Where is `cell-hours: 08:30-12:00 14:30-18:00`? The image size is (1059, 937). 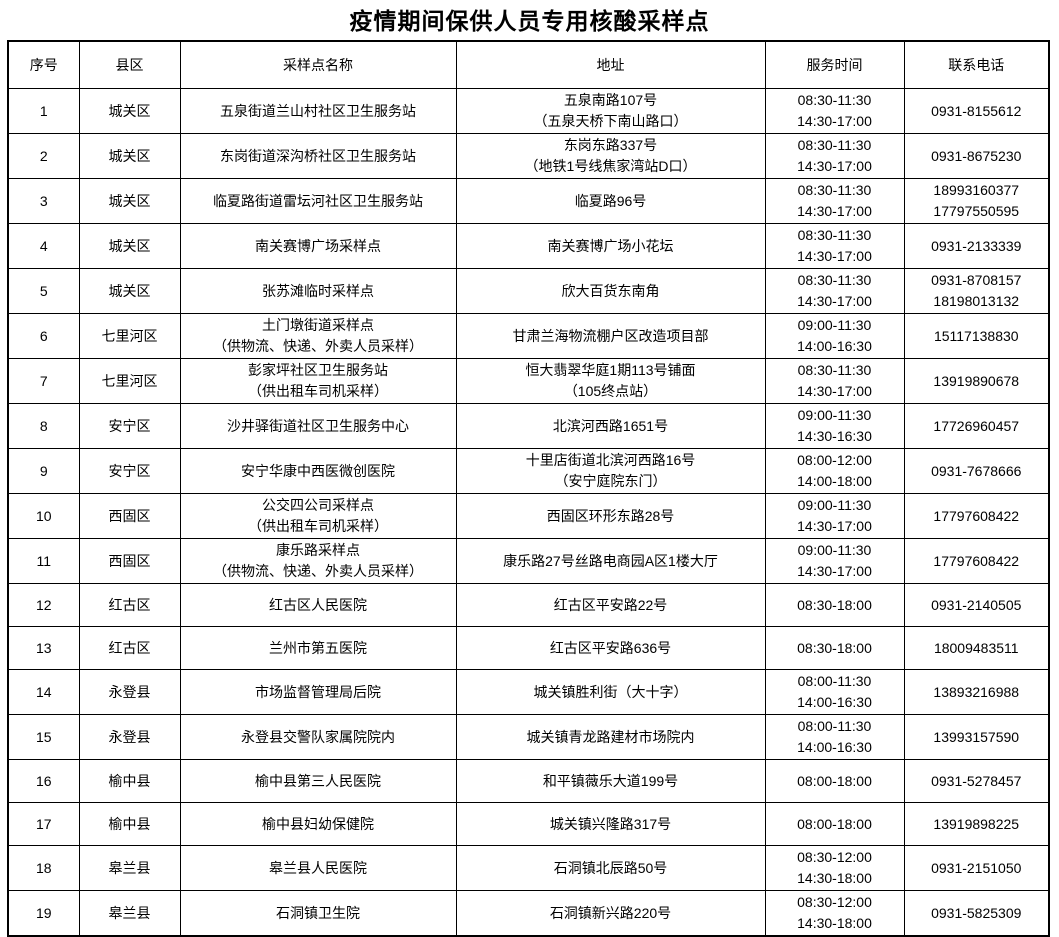 cell-hours: 08:30-12:00 14:30-18:00 is located at coordinates (834, 868).